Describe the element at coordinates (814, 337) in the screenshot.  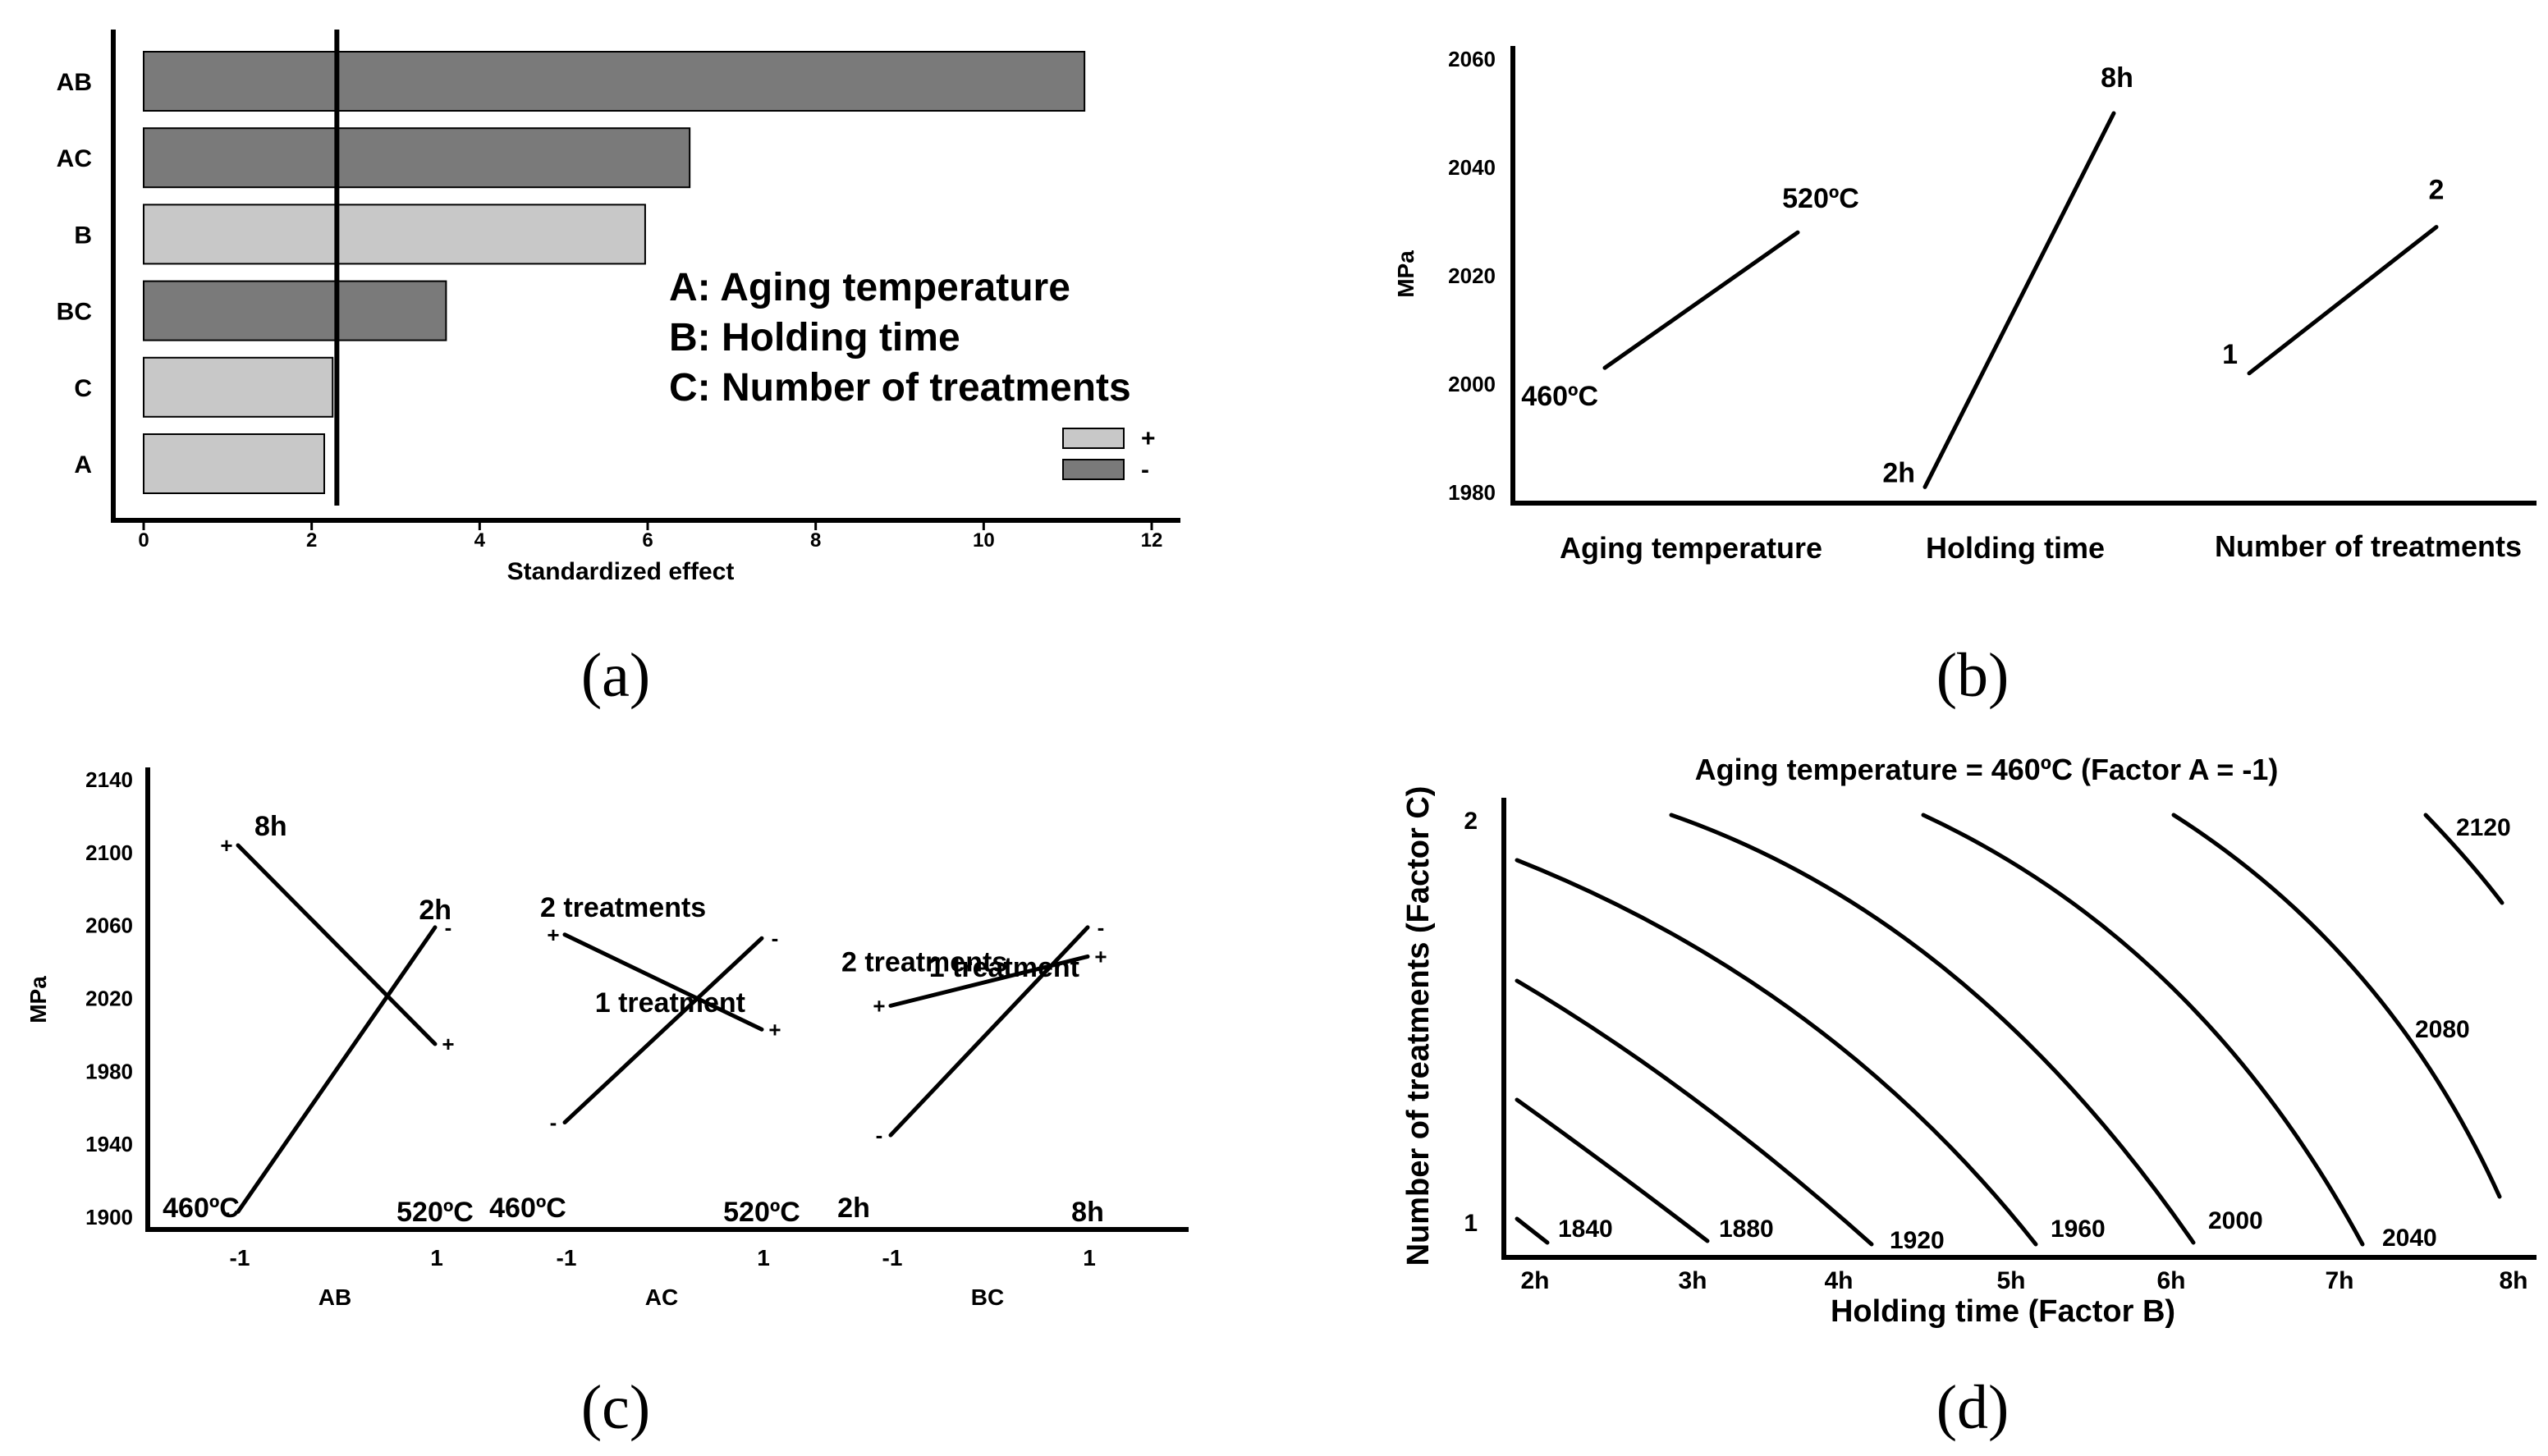
I see `a-factor-note-b: B: Holding time` at that location.